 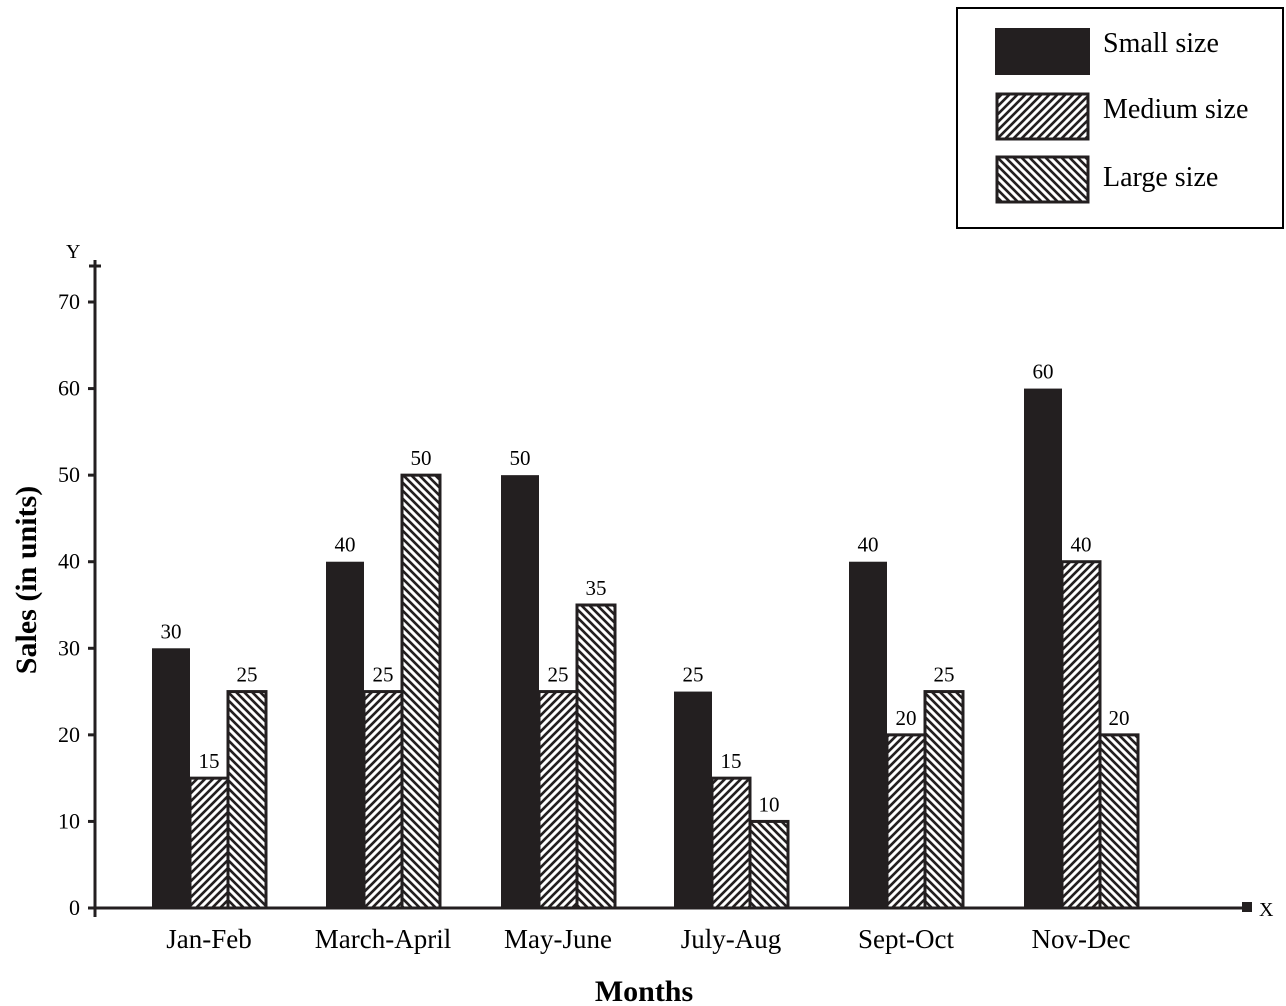 What do you see at coordinates (644, 990) in the screenshot?
I see `x-axis-title: Months` at bounding box center [644, 990].